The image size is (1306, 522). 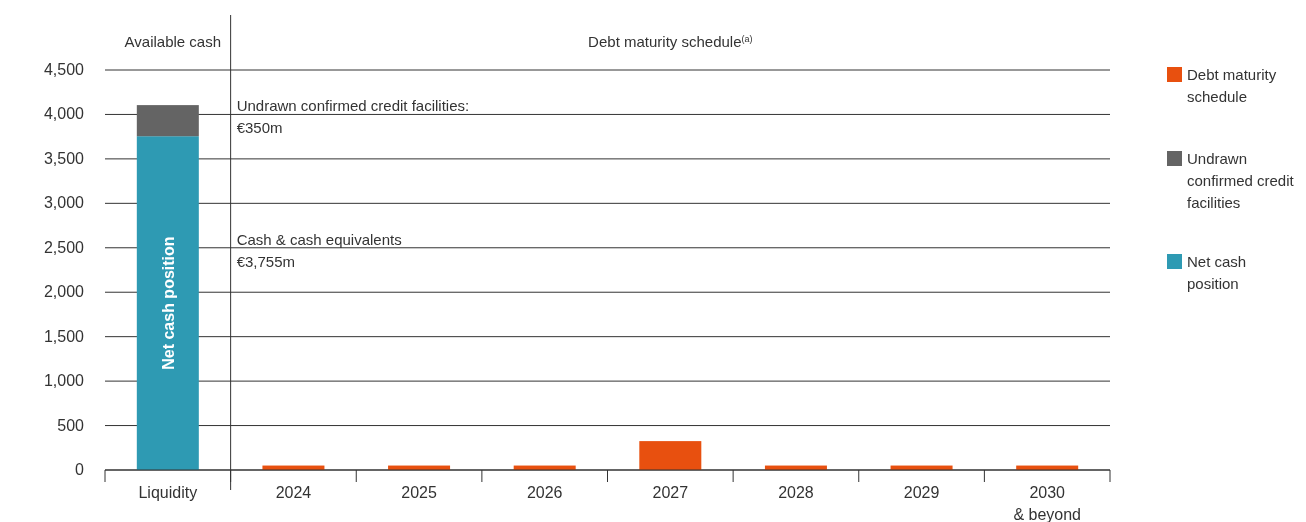 I want to click on y-tick-label: 2,500, so click(x=64, y=247).